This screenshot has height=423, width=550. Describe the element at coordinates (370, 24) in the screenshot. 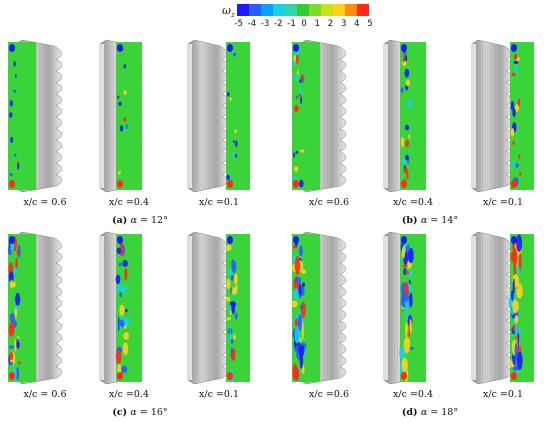

I see `colorbar-tick-label: 5` at that location.